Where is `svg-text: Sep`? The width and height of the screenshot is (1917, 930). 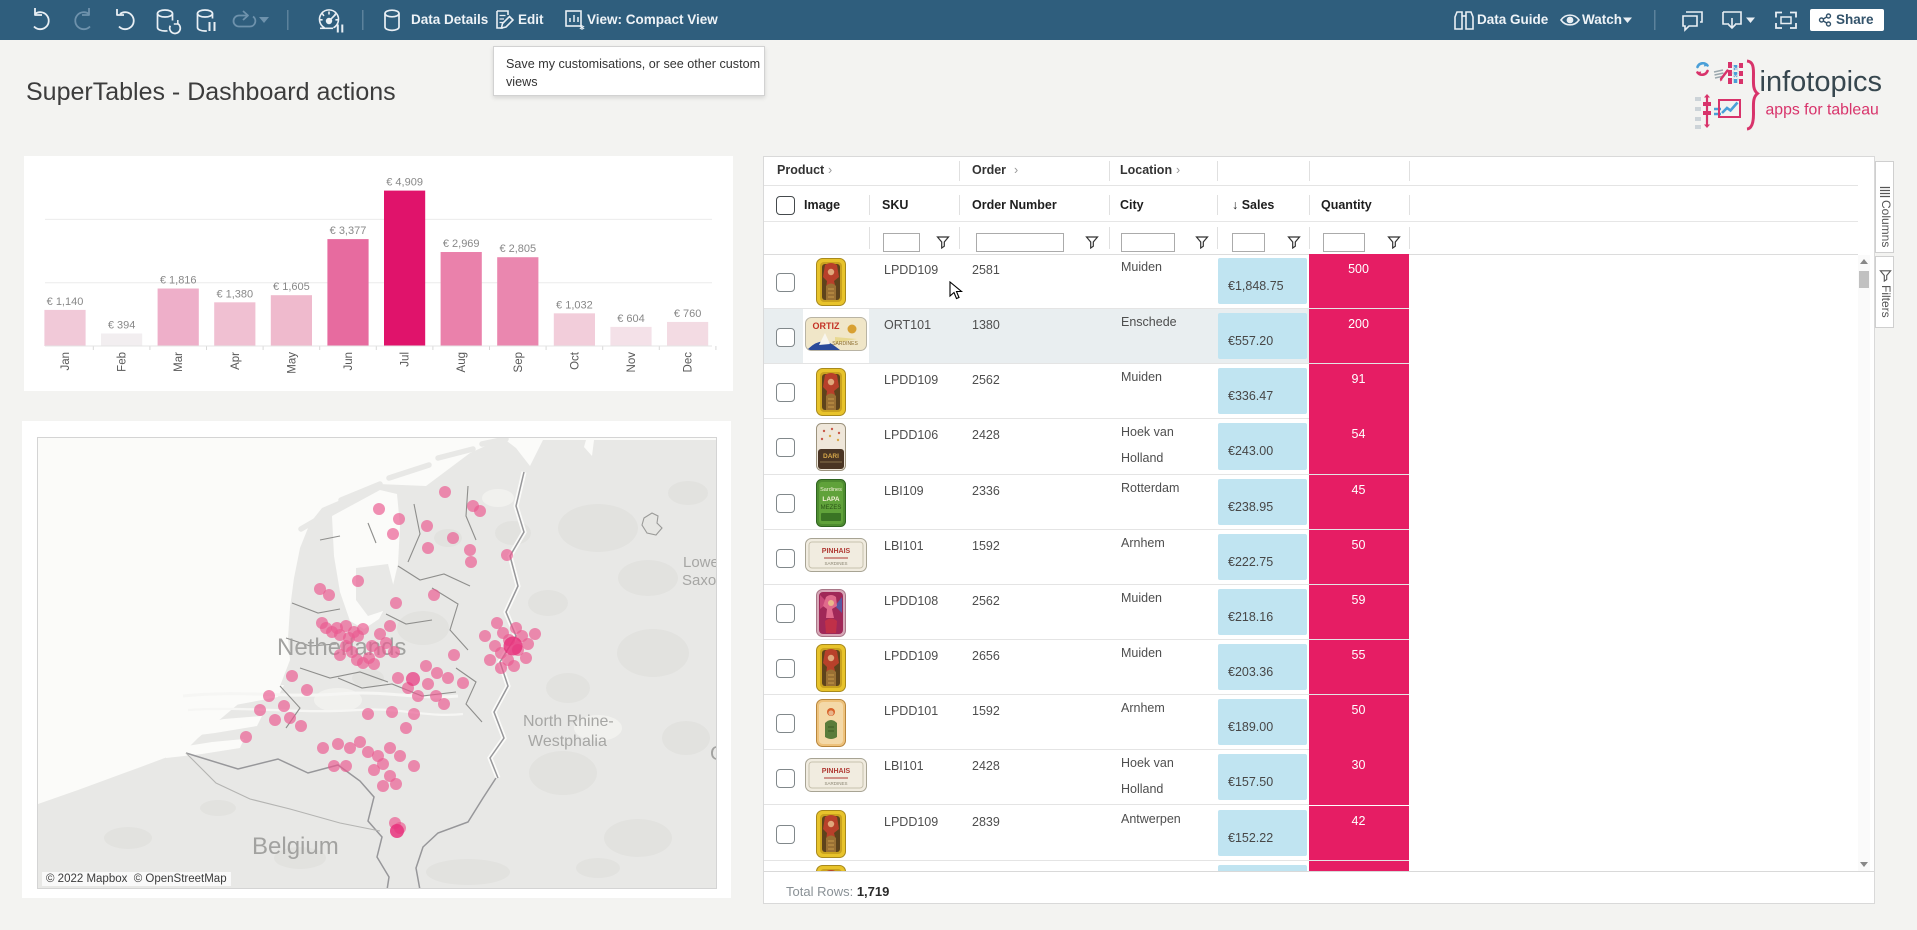 svg-text: Sep is located at coordinates (519, 362).